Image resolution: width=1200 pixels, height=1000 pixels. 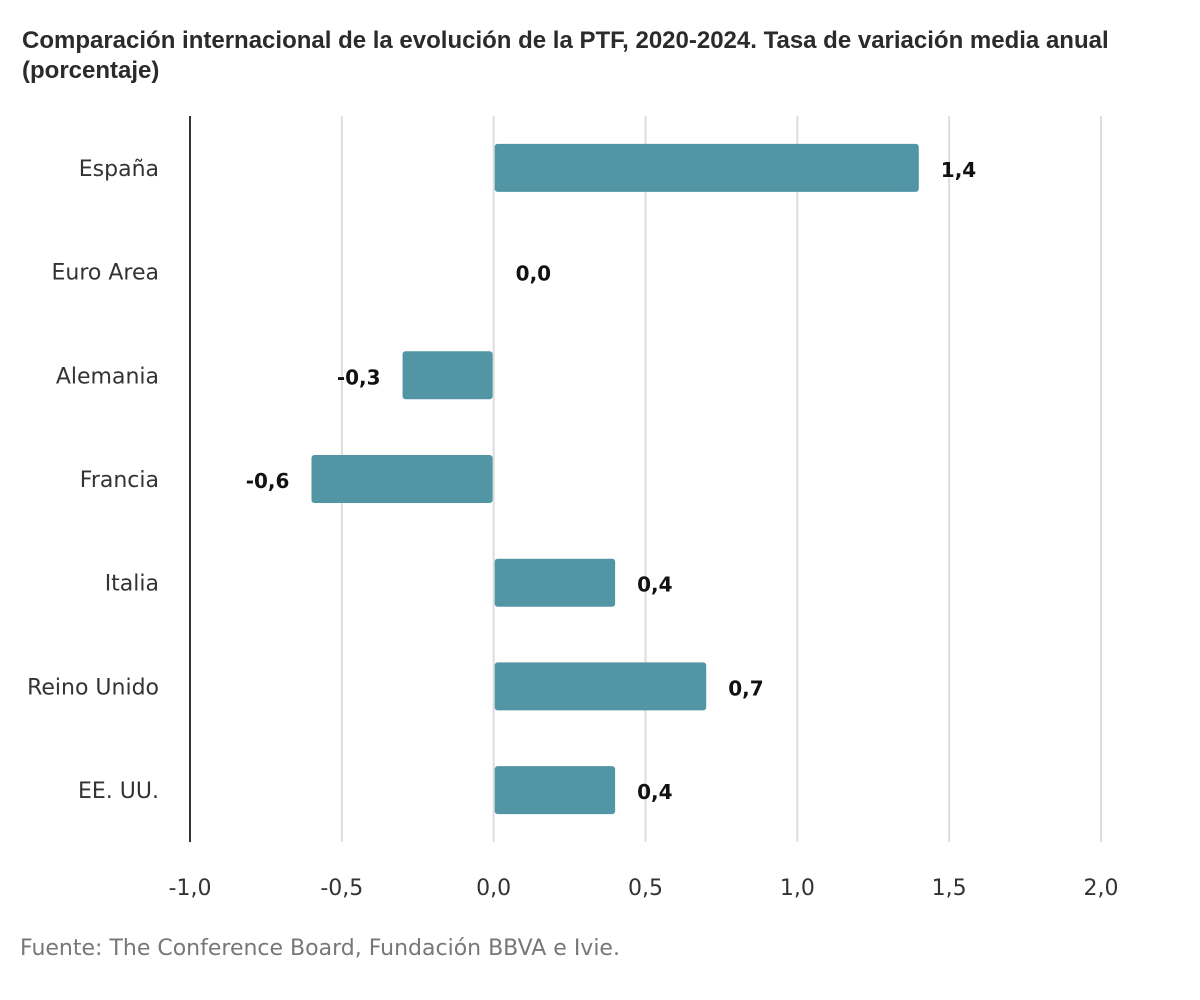 What do you see at coordinates (106, 273) in the screenshot?
I see `category-label: Euro Area` at bounding box center [106, 273].